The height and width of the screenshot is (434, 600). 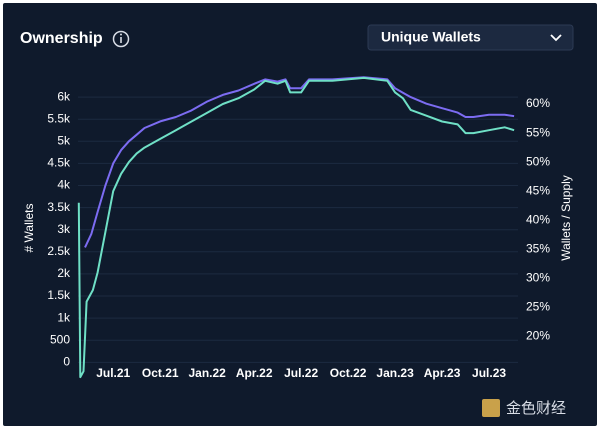 What do you see at coordinates (64, 140) in the screenshot?
I see `y-tick-label: 5k` at bounding box center [64, 140].